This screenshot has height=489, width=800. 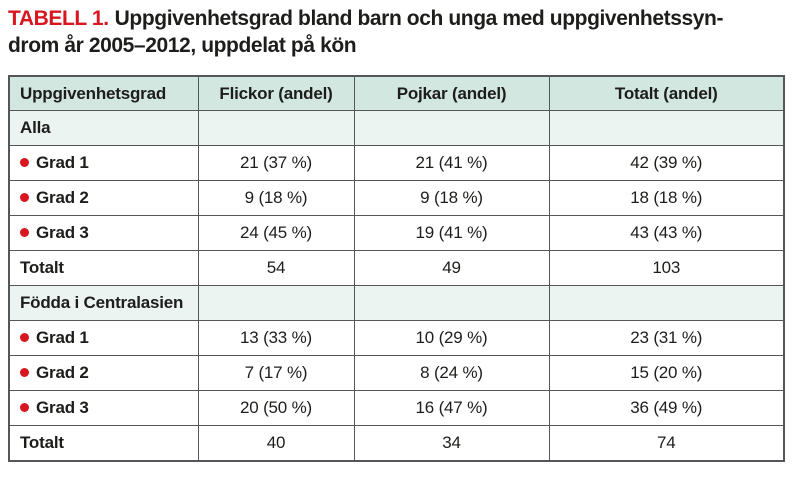 I want to click on cell-totalt: 74, so click(x=666, y=443).